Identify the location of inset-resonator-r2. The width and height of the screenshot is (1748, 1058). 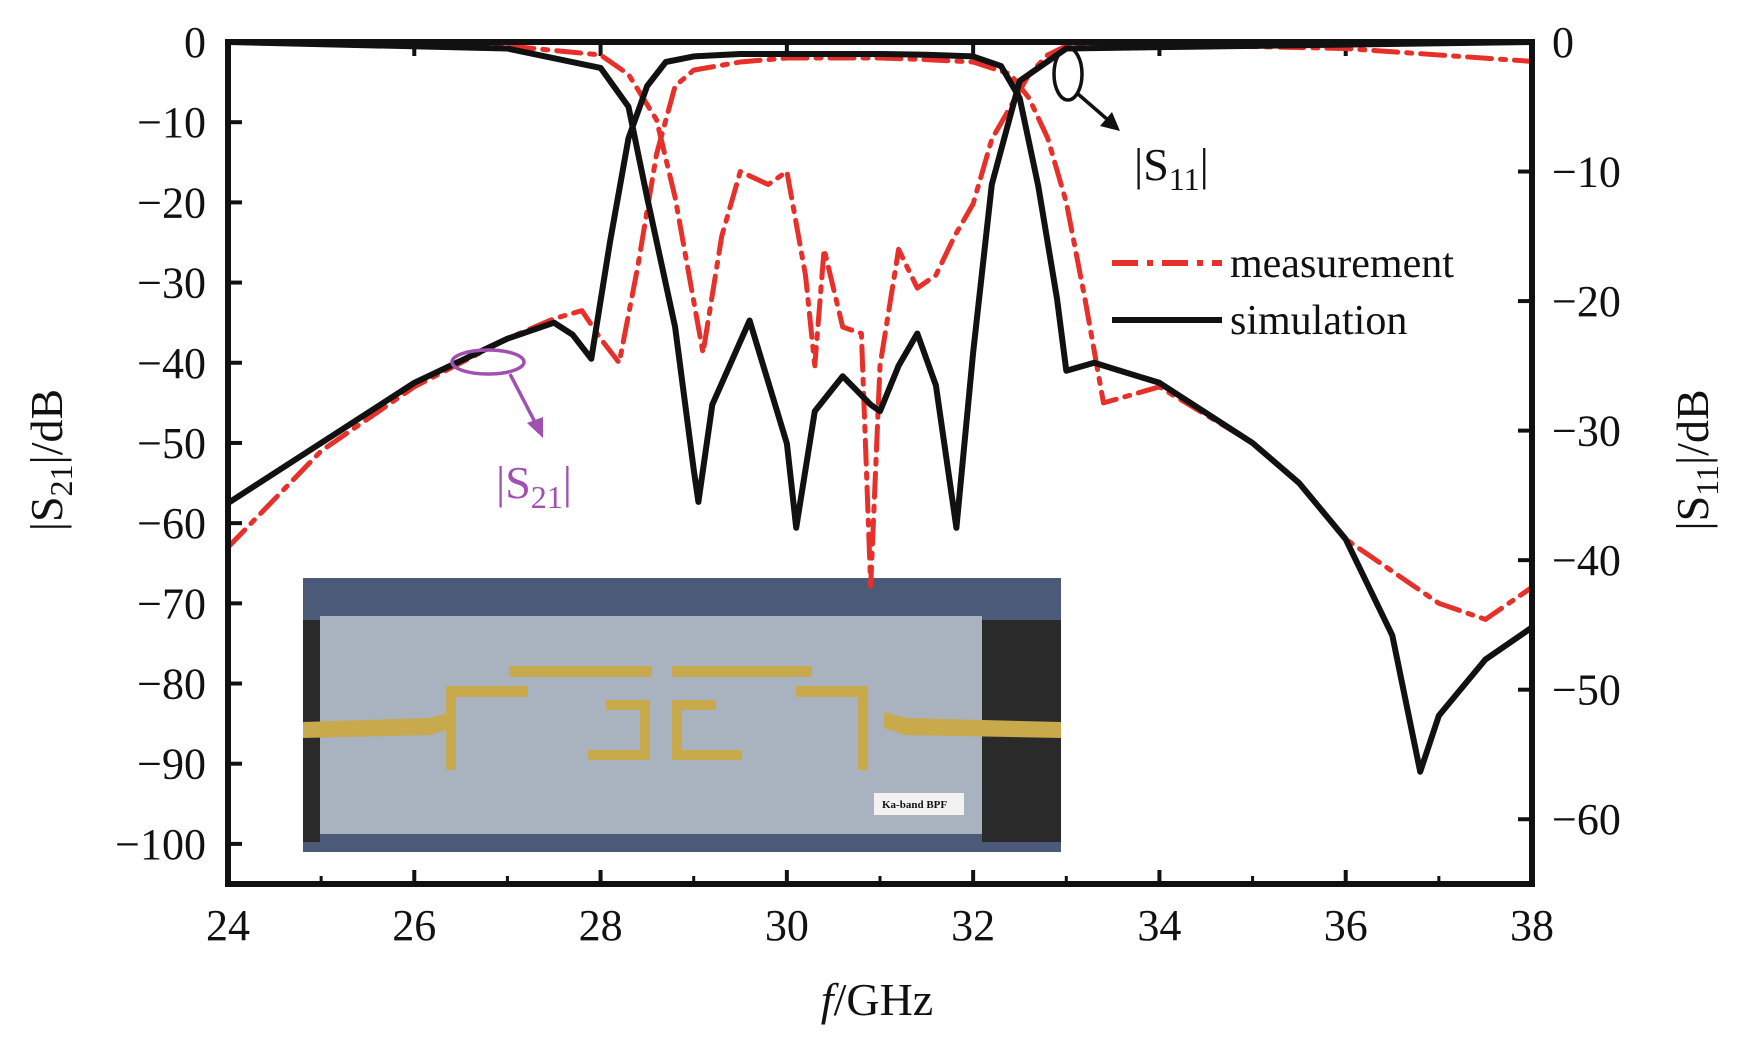
(742, 671).